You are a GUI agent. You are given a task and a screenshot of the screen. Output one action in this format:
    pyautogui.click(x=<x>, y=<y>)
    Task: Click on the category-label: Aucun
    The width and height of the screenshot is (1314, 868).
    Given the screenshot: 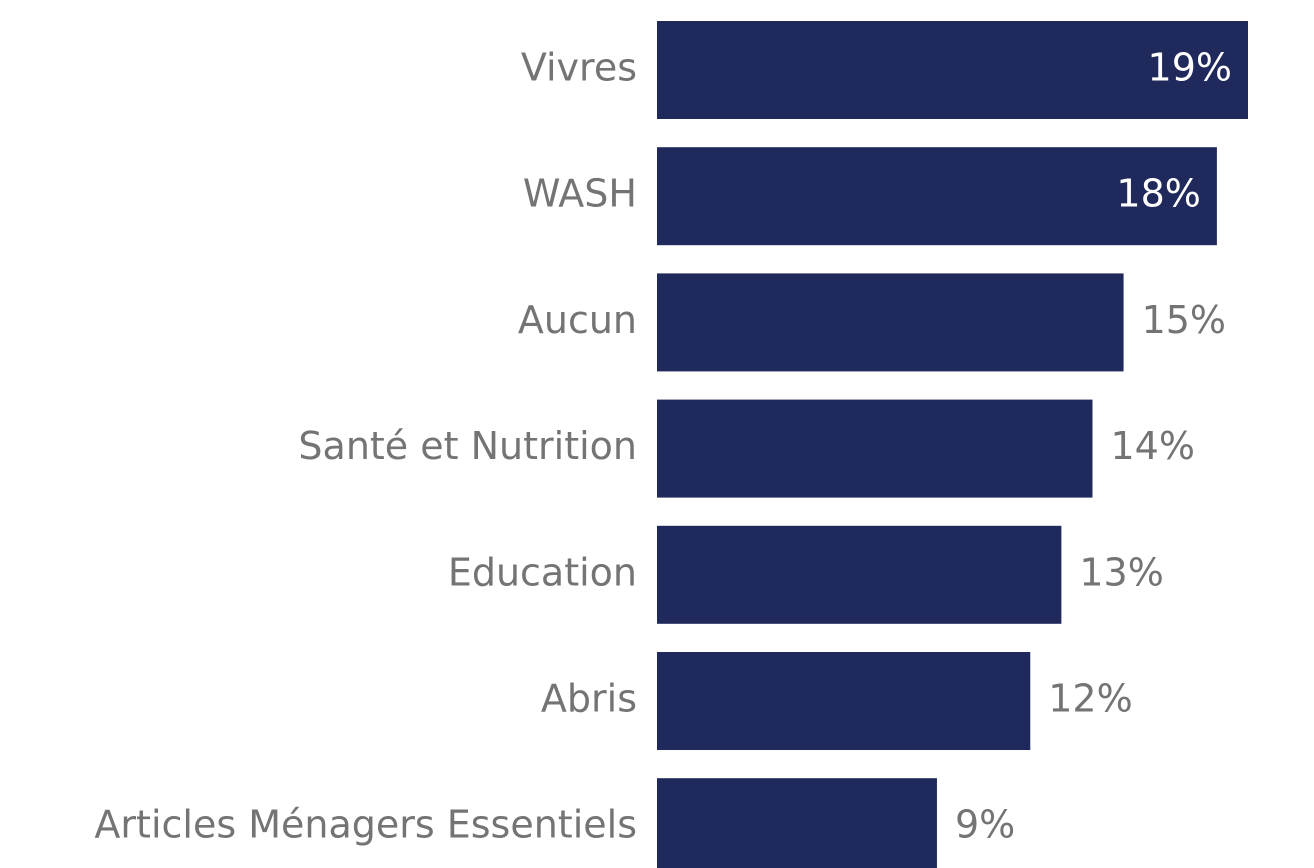 What is the action you would take?
    pyautogui.click(x=577, y=320)
    